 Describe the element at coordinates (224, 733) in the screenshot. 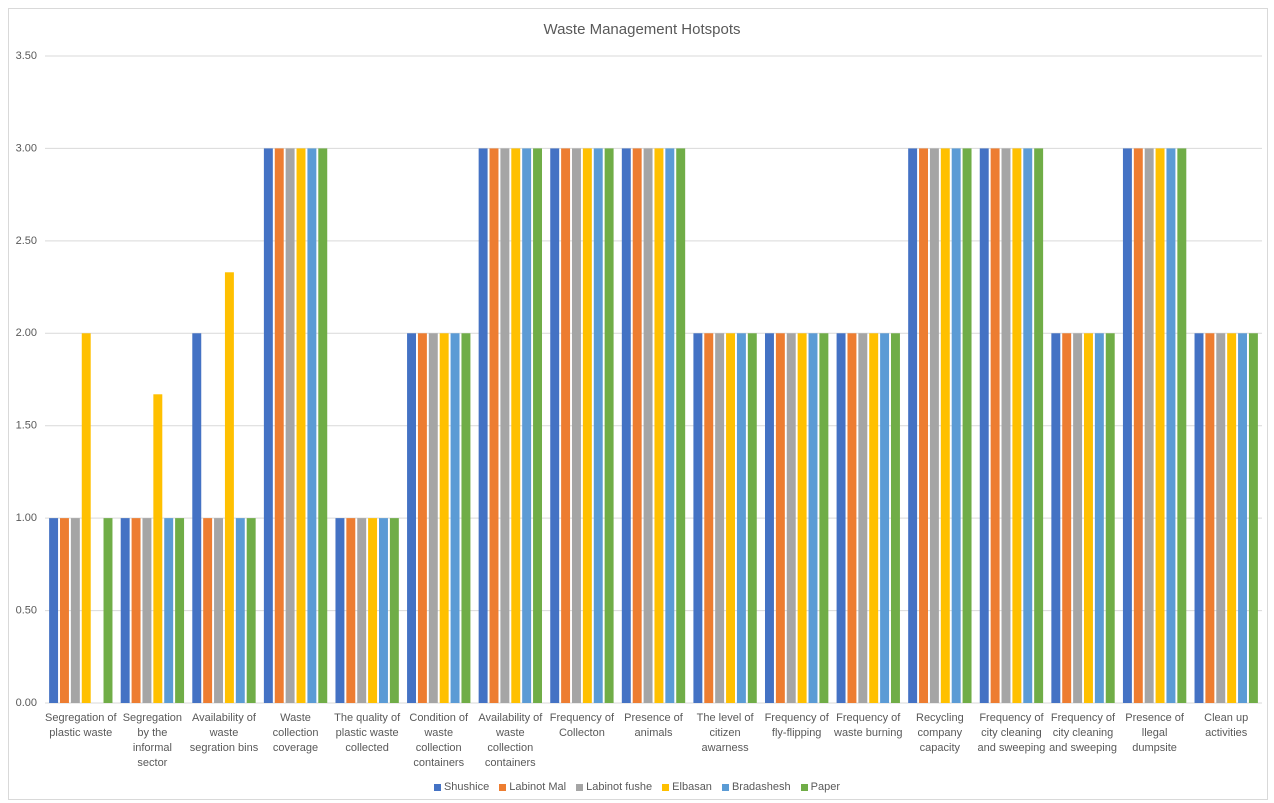

I see `x-tick-label: Availability of waste segration bins` at that location.